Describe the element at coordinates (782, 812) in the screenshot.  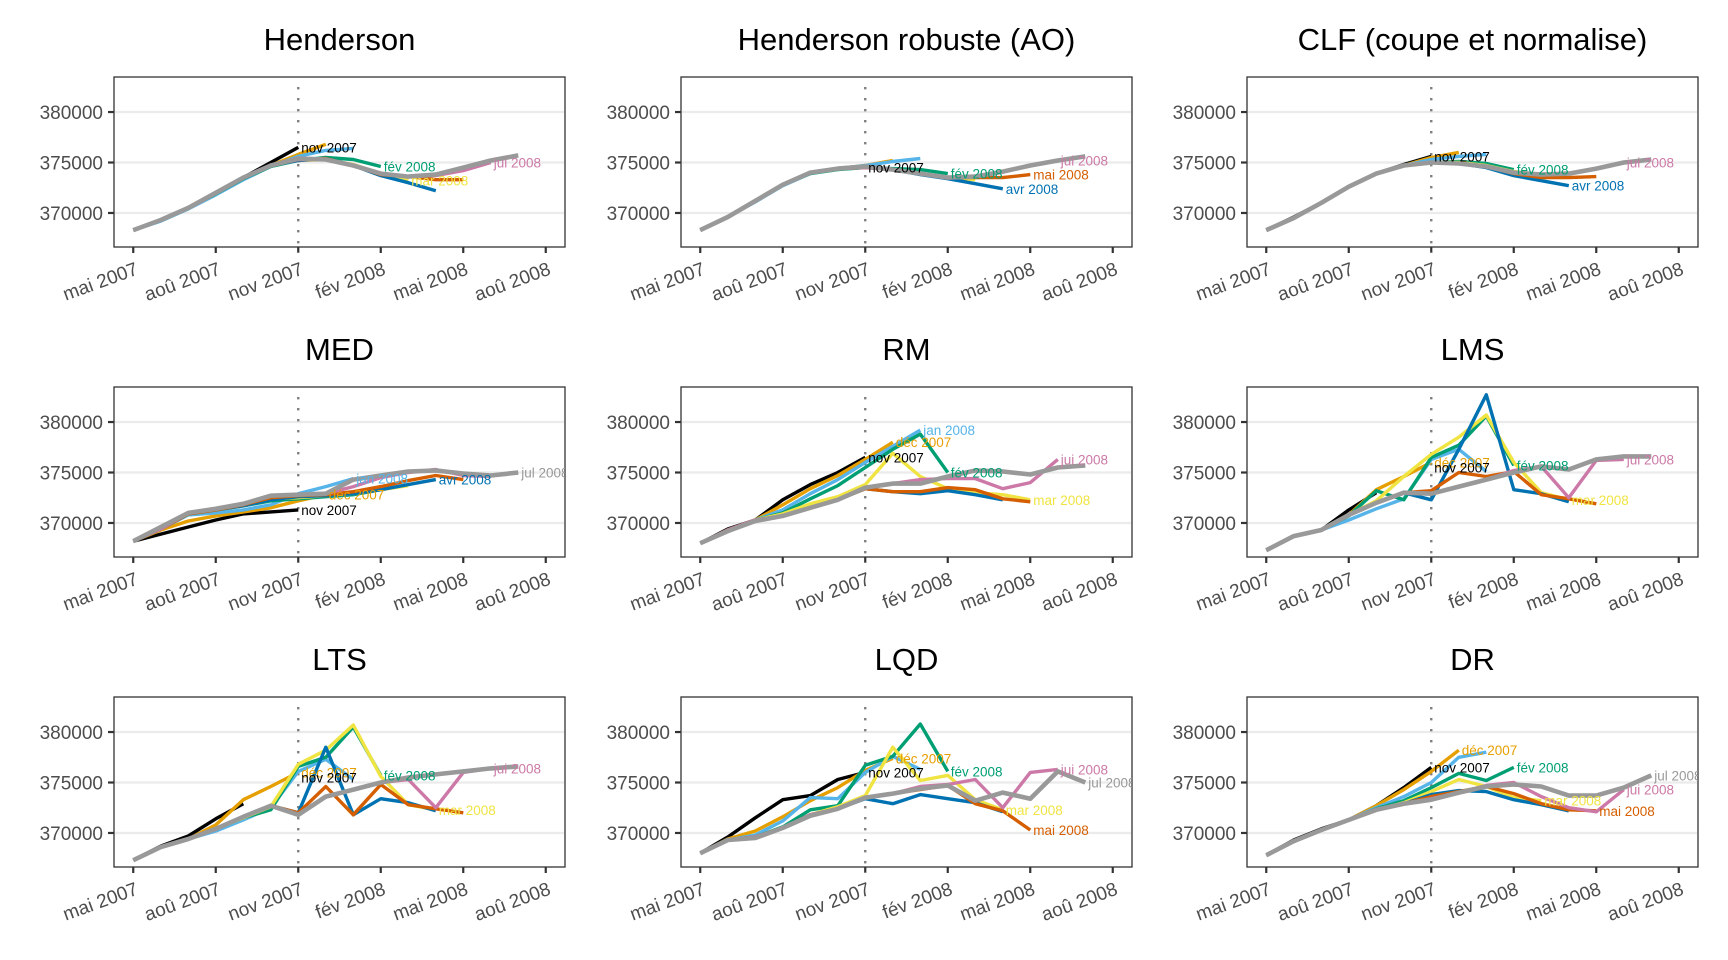
I see `series-line-nov-2007` at that location.